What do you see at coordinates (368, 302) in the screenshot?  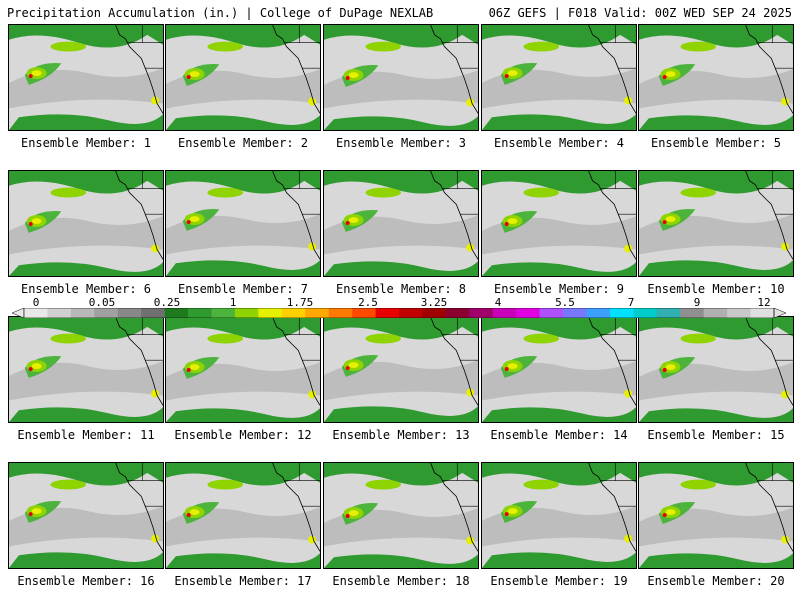 I see `colorbar-tick-label: 2.5` at bounding box center [368, 302].